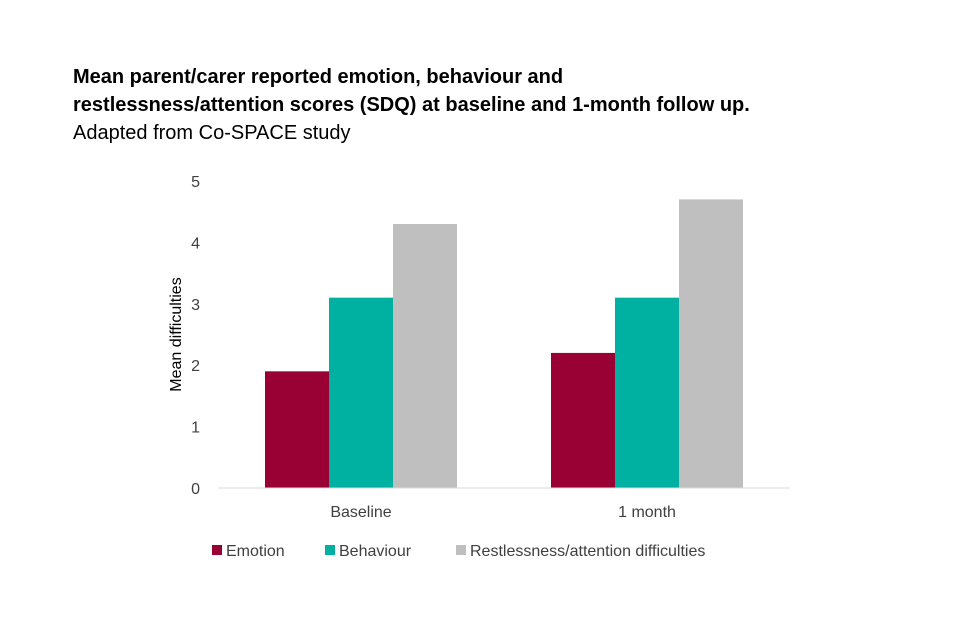 The height and width of the screenshot is (640, 960). I want to click on x-tick-label: Baseline, so click(360, 512).